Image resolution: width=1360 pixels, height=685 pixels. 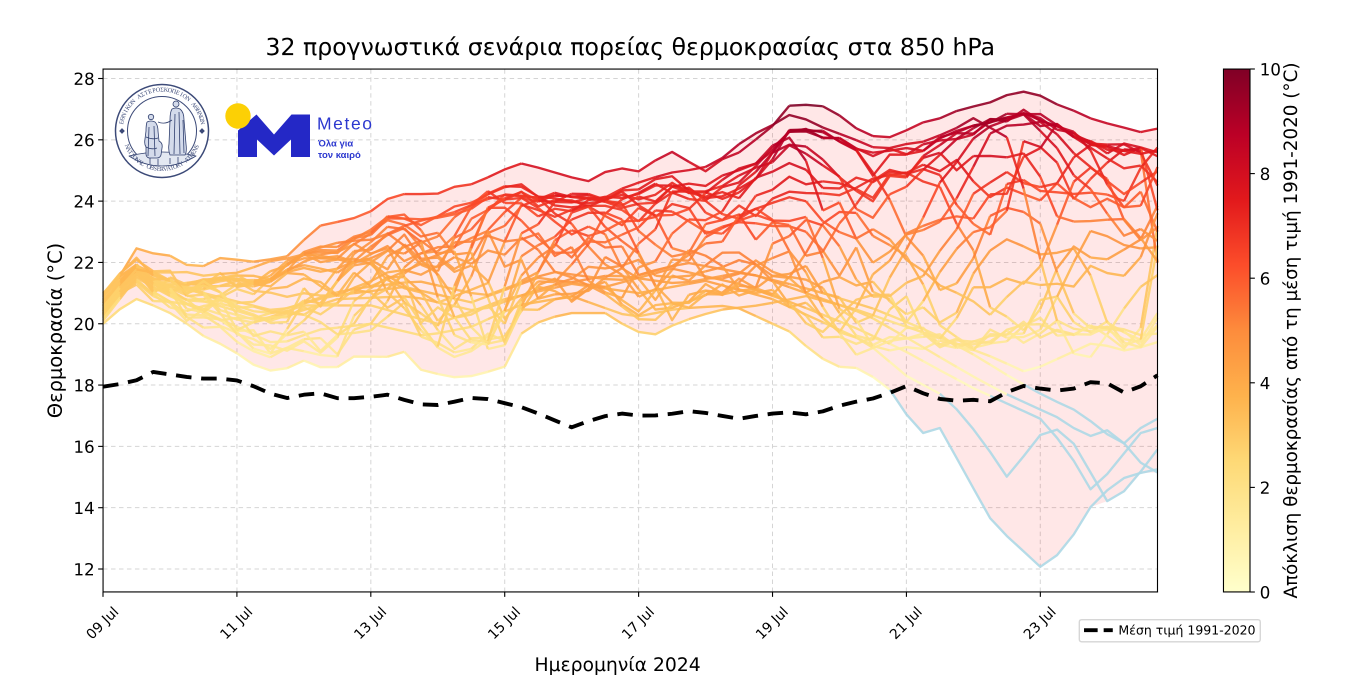 I want to click on svg-text: Y, so click(x=182, y=164).